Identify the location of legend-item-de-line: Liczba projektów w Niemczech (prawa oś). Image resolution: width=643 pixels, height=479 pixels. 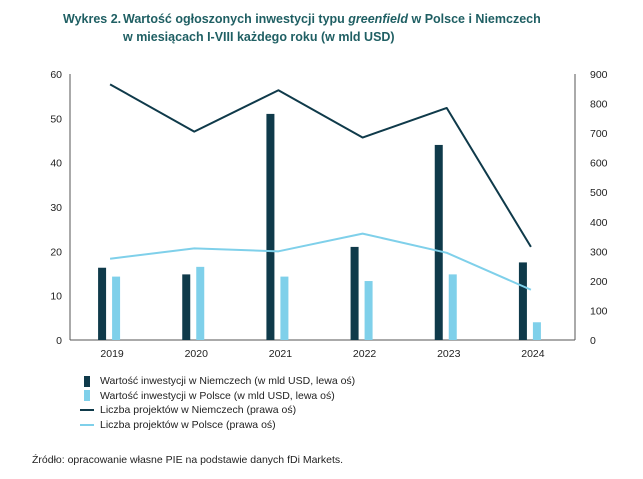
(217, 410).